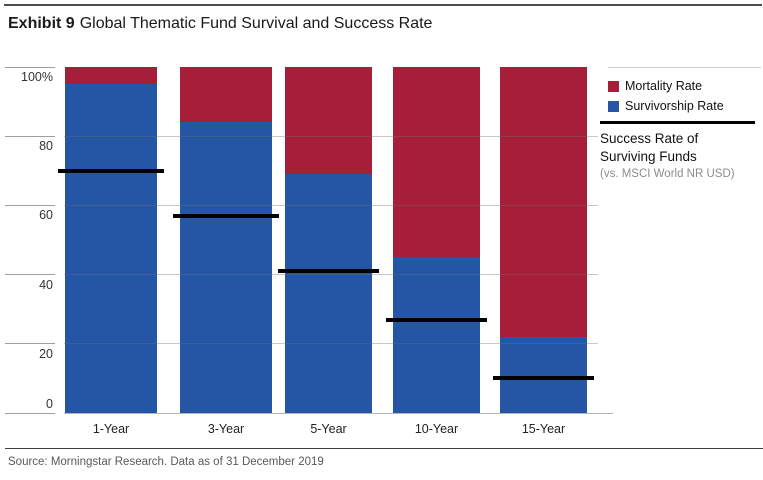  Describe the element at coordinates (41, 23) in the screenshot. I see `exhibit-label: Exhibit 9` at that location.